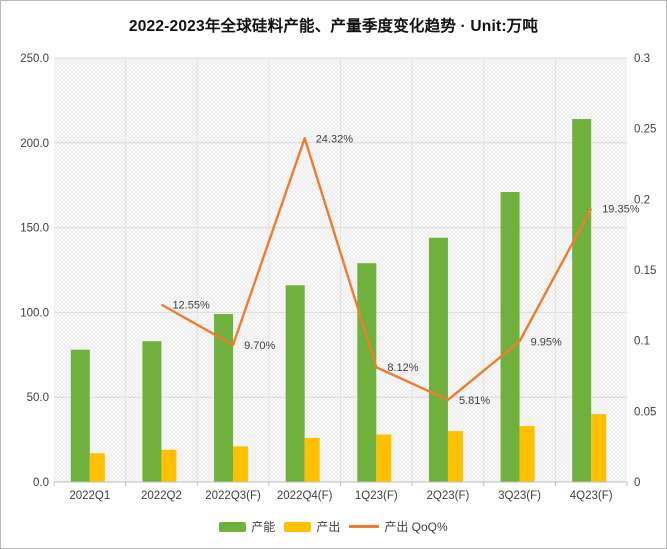 The image size is (667, 549). I want to click on x-axis-category-label: 2022Q1, so click(89, 496).